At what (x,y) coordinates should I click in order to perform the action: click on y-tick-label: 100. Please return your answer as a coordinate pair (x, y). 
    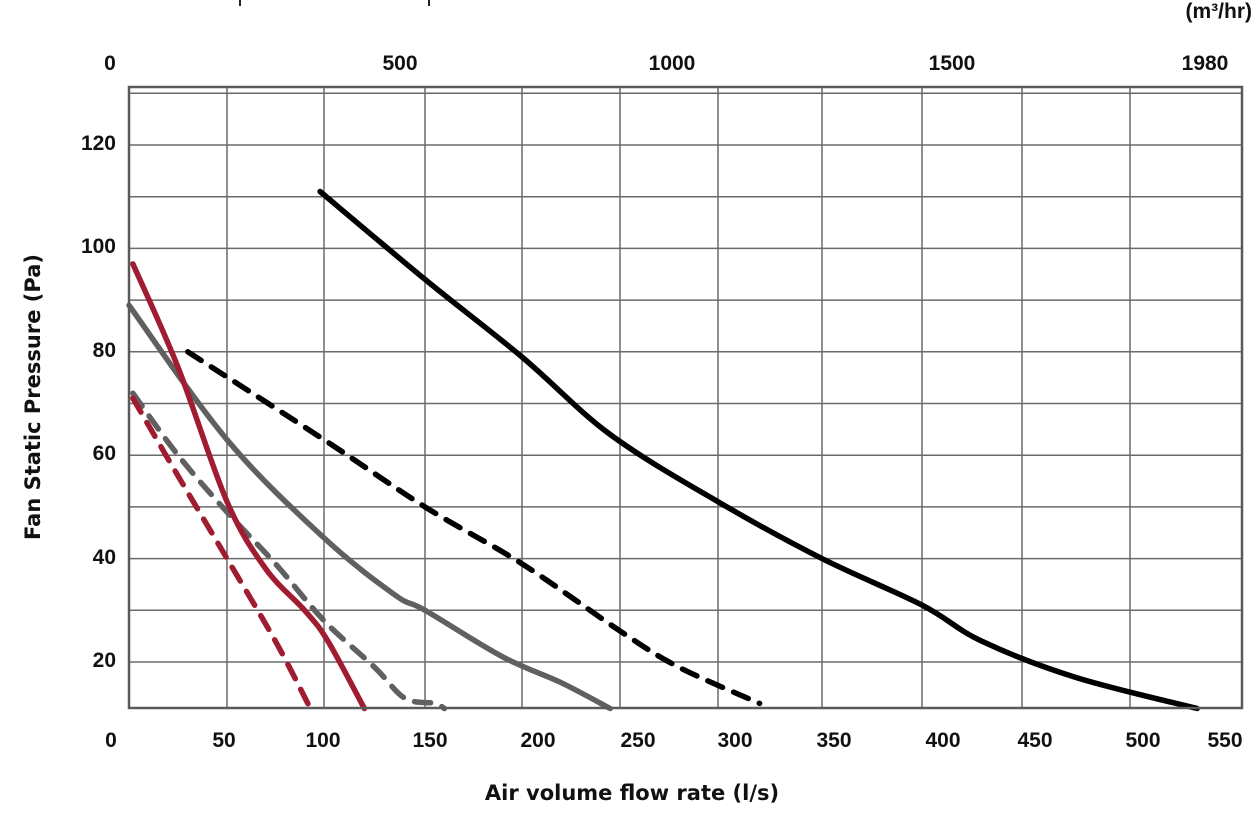
    Looking at the image, I should click on (98, 247).